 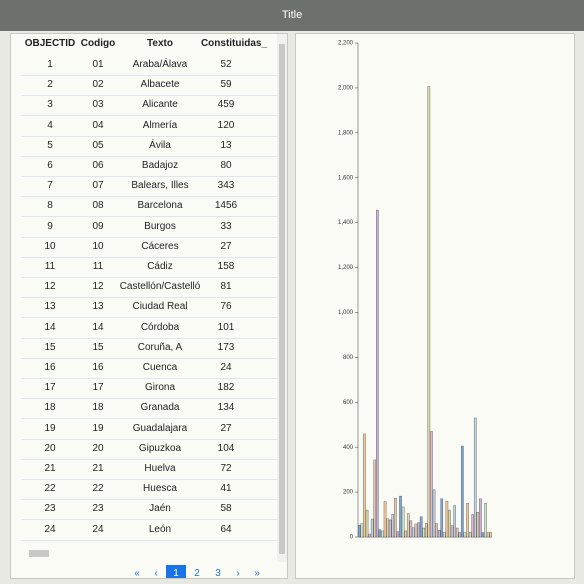 What do you see at coordinates (160, 287) in the screenshot?
I see `table-cell: Castellón/Castelló` at bounding box center [160, 287].